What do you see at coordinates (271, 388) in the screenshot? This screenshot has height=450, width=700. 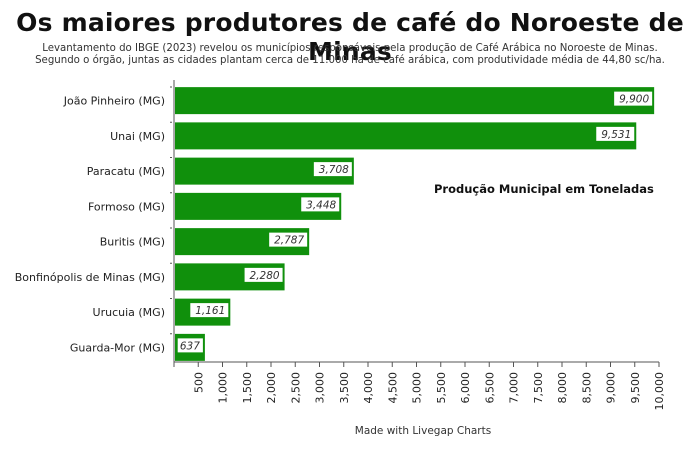 I see `x-tick-label: 2,000` at bounding box center [271, 388].